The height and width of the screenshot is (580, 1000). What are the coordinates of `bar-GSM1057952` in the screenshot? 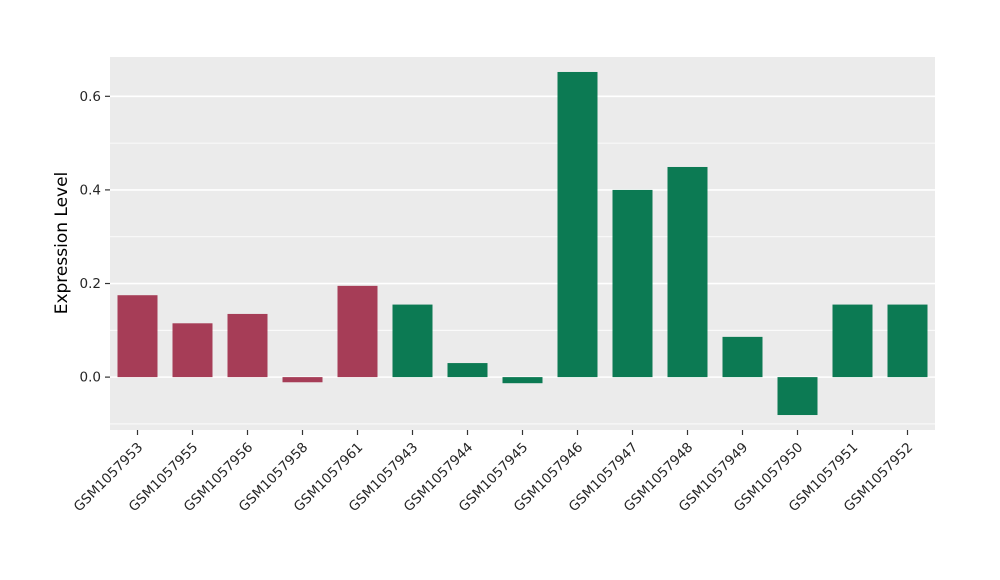 It's located at (907, 341).